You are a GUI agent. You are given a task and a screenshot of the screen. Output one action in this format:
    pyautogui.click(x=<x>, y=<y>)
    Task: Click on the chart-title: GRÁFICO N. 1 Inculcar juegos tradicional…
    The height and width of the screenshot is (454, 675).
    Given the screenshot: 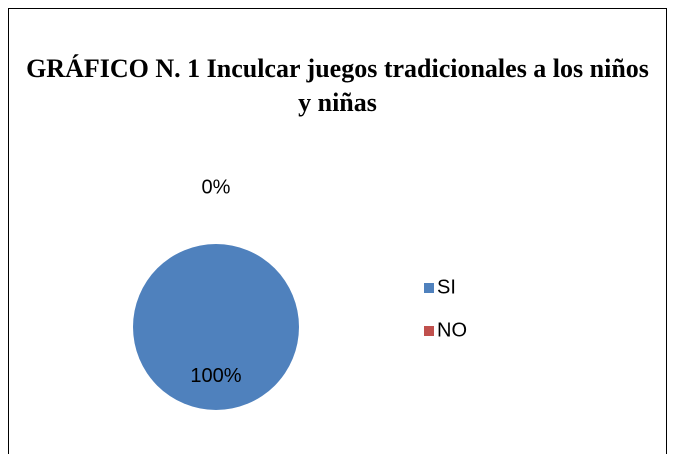 What is the action you would take?
    pyautogui.click(x=337, y=85)
    